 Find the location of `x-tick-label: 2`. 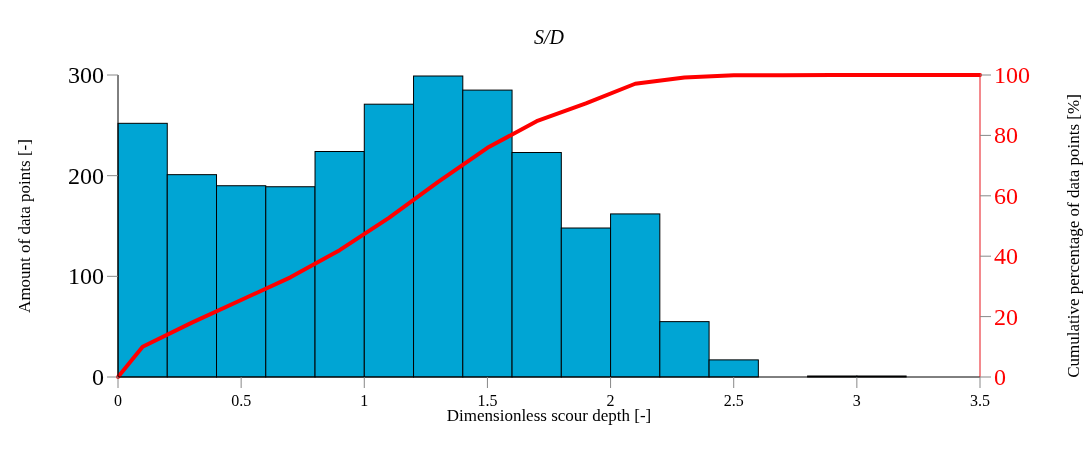

x-tick-label: 2 is located at coordinates (610, 400).